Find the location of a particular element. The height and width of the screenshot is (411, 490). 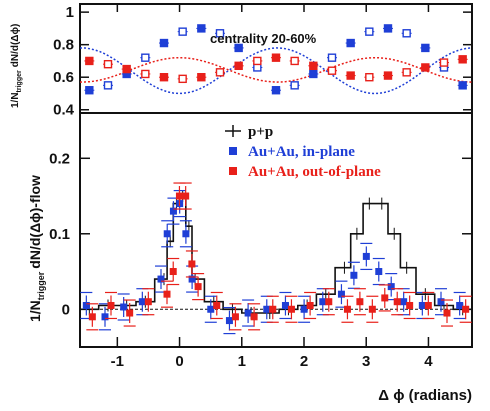

x-tick-label: -1 is located at coordinates (117, 361).